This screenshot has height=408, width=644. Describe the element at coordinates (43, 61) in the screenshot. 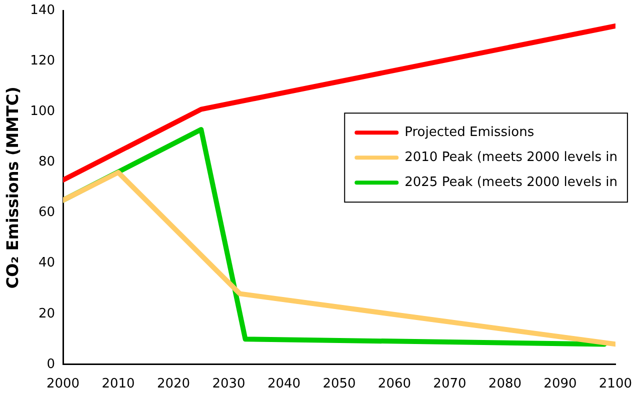

I see `y-tick-label: 120` at that location.